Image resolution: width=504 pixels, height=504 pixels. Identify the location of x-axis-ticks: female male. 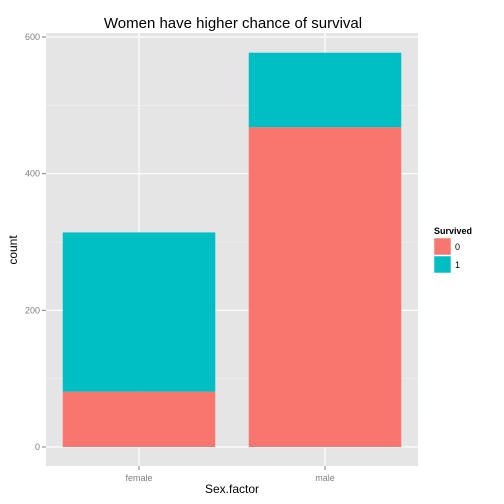
(230, 474).